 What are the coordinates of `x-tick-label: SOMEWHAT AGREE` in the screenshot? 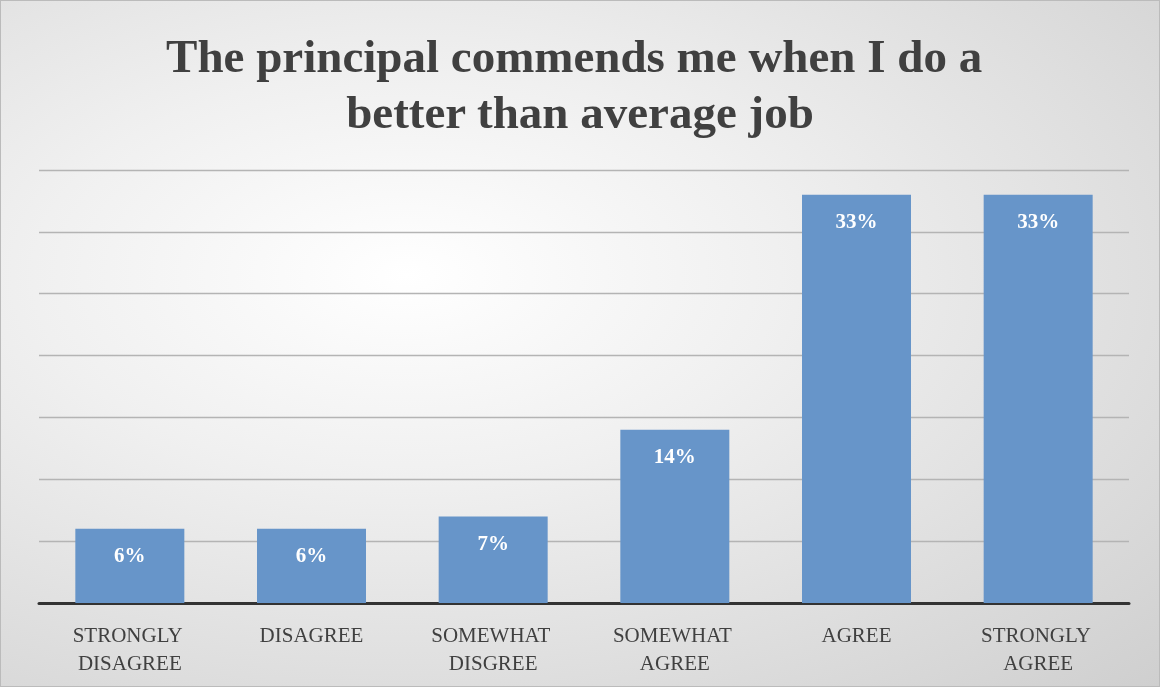 It's located at (674, 649).